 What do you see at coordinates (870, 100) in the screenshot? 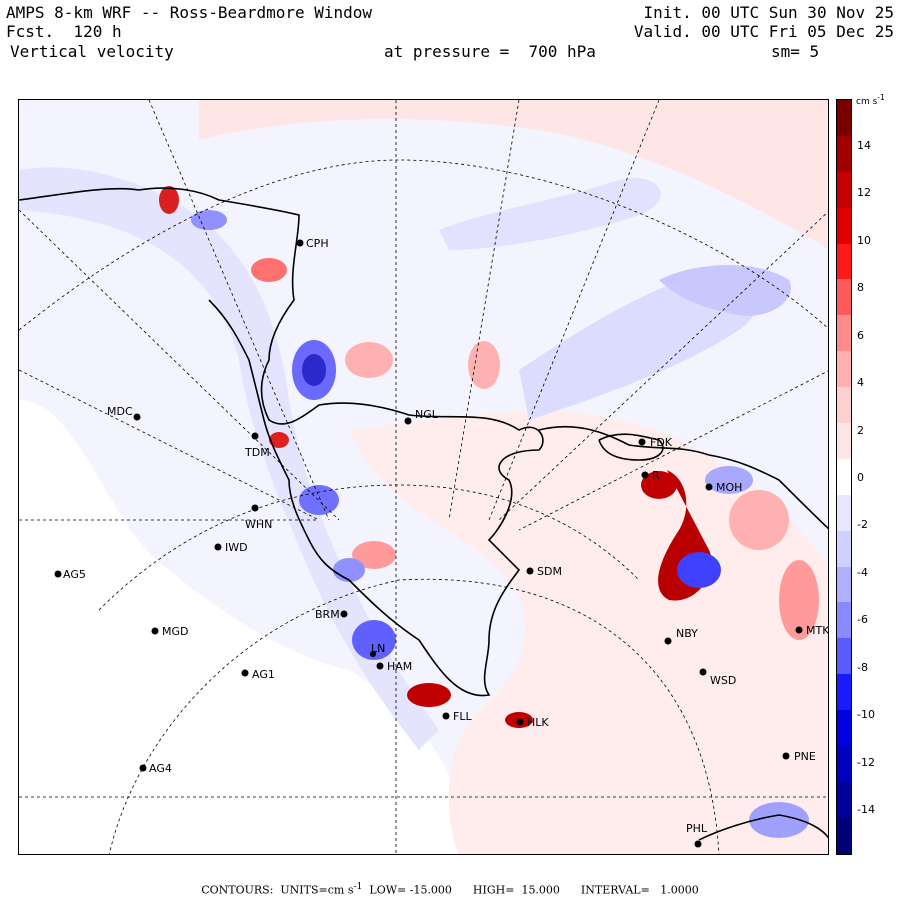
I see `colorbar-units: cm s-1` at bounding box center [870, 100].